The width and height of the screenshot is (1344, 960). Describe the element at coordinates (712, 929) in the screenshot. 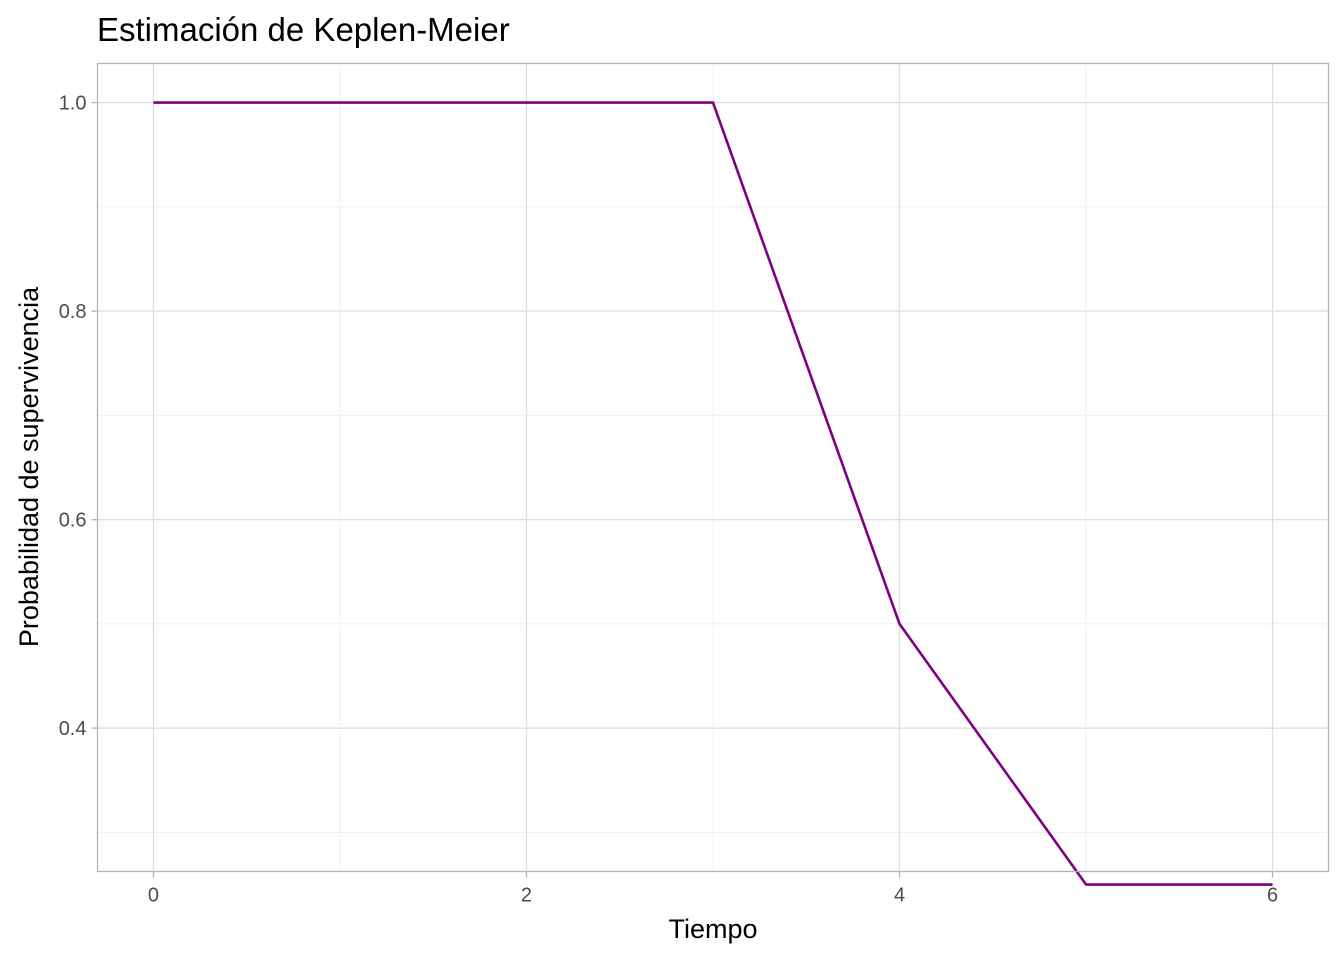

I see `x-axis-label: Tiempo` at that location.